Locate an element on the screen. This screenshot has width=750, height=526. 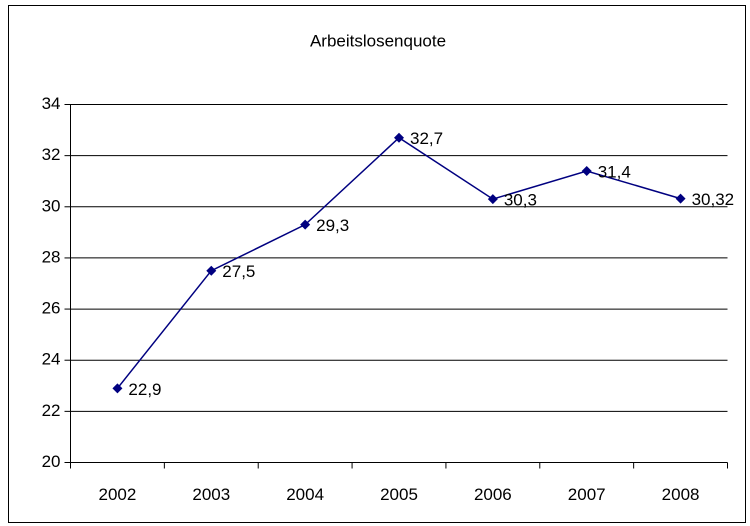
data-label: 31,4 is located at coordinates (614, 171).